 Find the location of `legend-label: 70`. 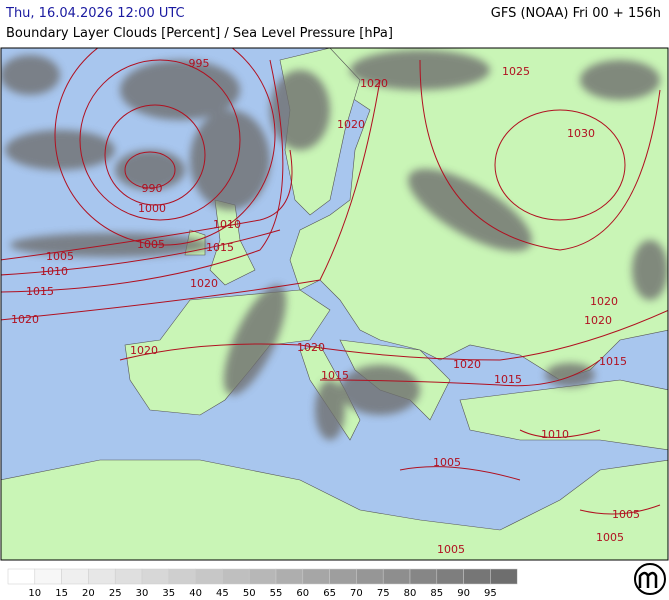

legend-label: 70 is located at coordinates (356, 593).